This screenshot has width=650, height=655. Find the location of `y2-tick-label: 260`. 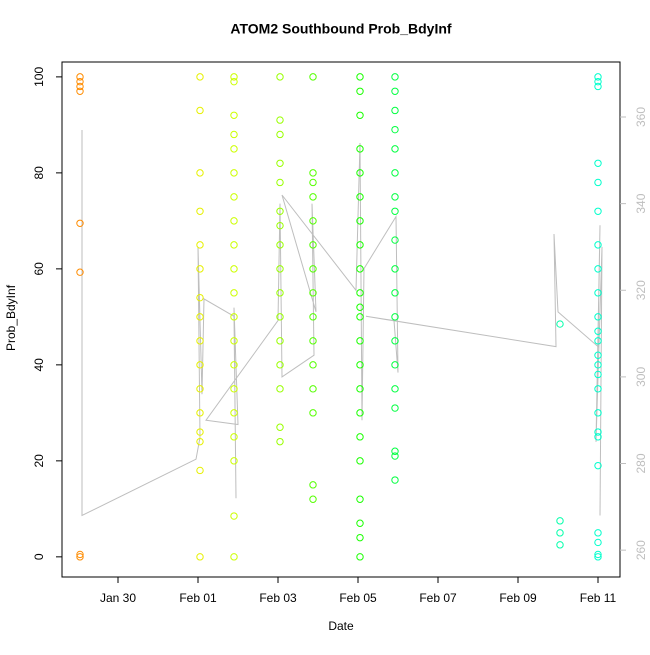

y2-tick-label: 260 is located at coordinates (641, 550).